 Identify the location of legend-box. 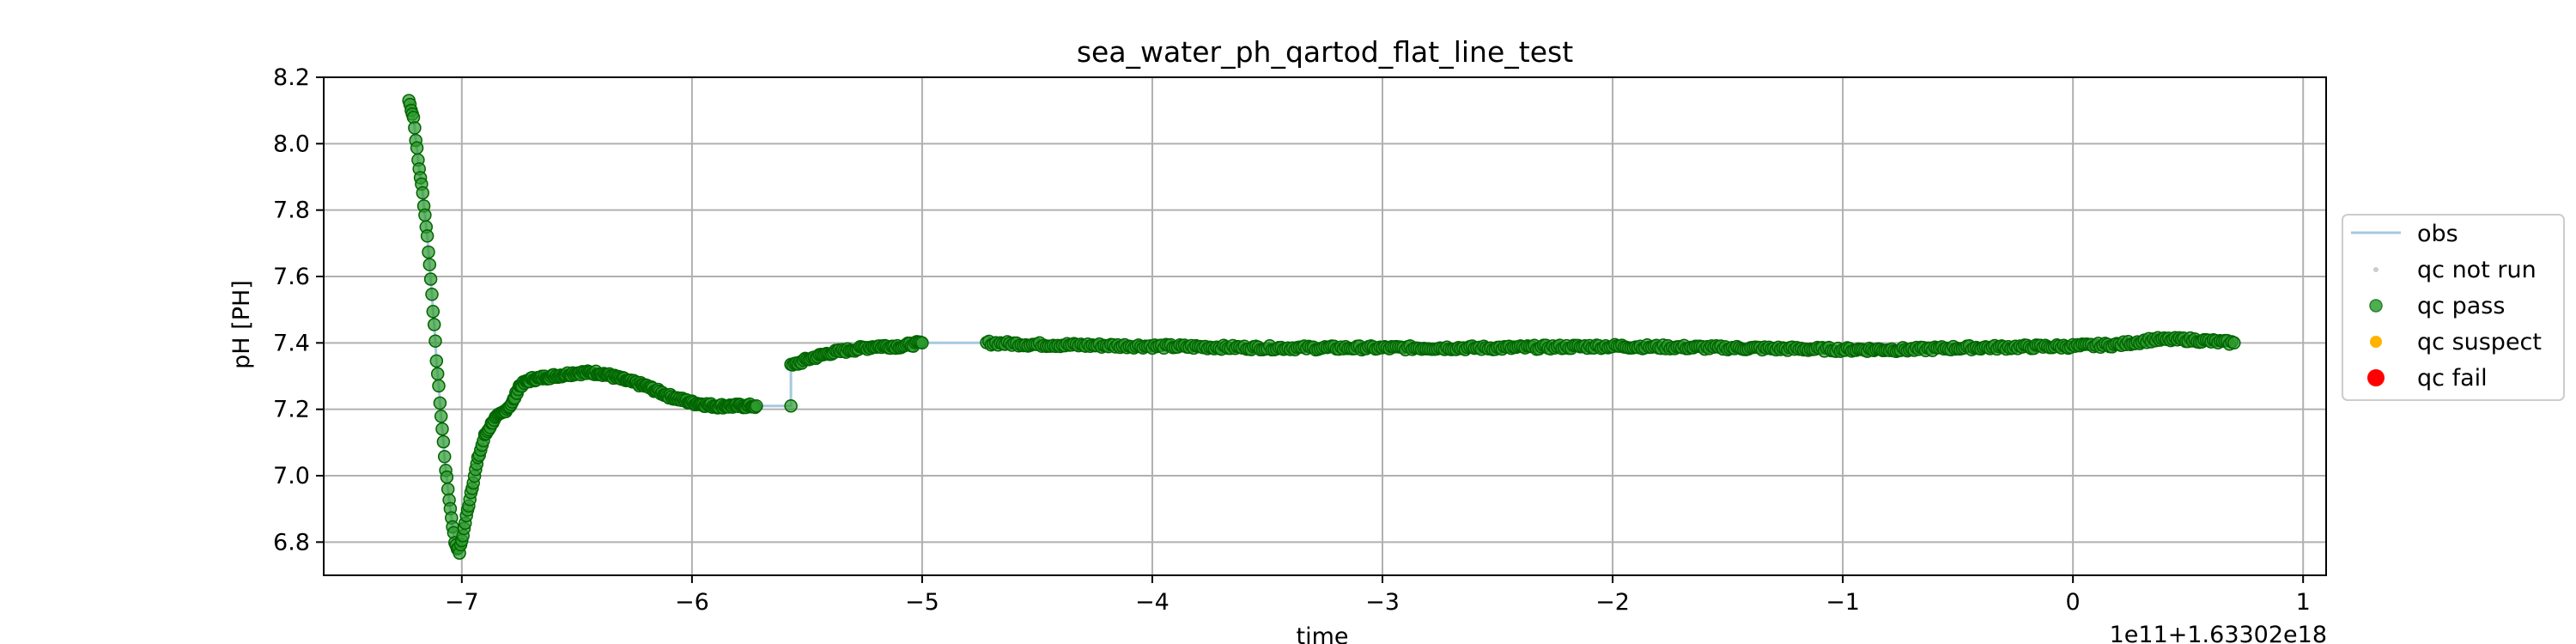
(2453, 307).